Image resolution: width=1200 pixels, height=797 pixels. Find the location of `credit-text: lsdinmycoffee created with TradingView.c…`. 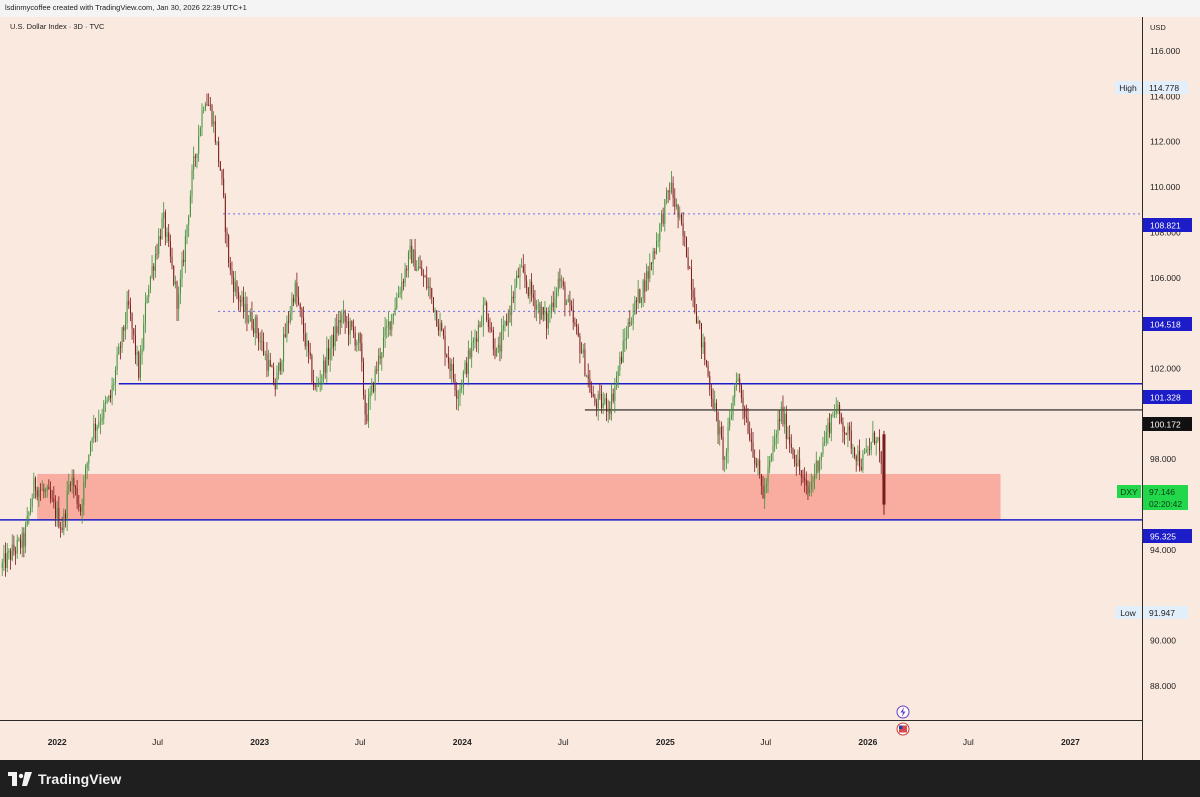

credit-text: lsdinmycoffee created with TradingView.c… is located at coordinates (126, 7).